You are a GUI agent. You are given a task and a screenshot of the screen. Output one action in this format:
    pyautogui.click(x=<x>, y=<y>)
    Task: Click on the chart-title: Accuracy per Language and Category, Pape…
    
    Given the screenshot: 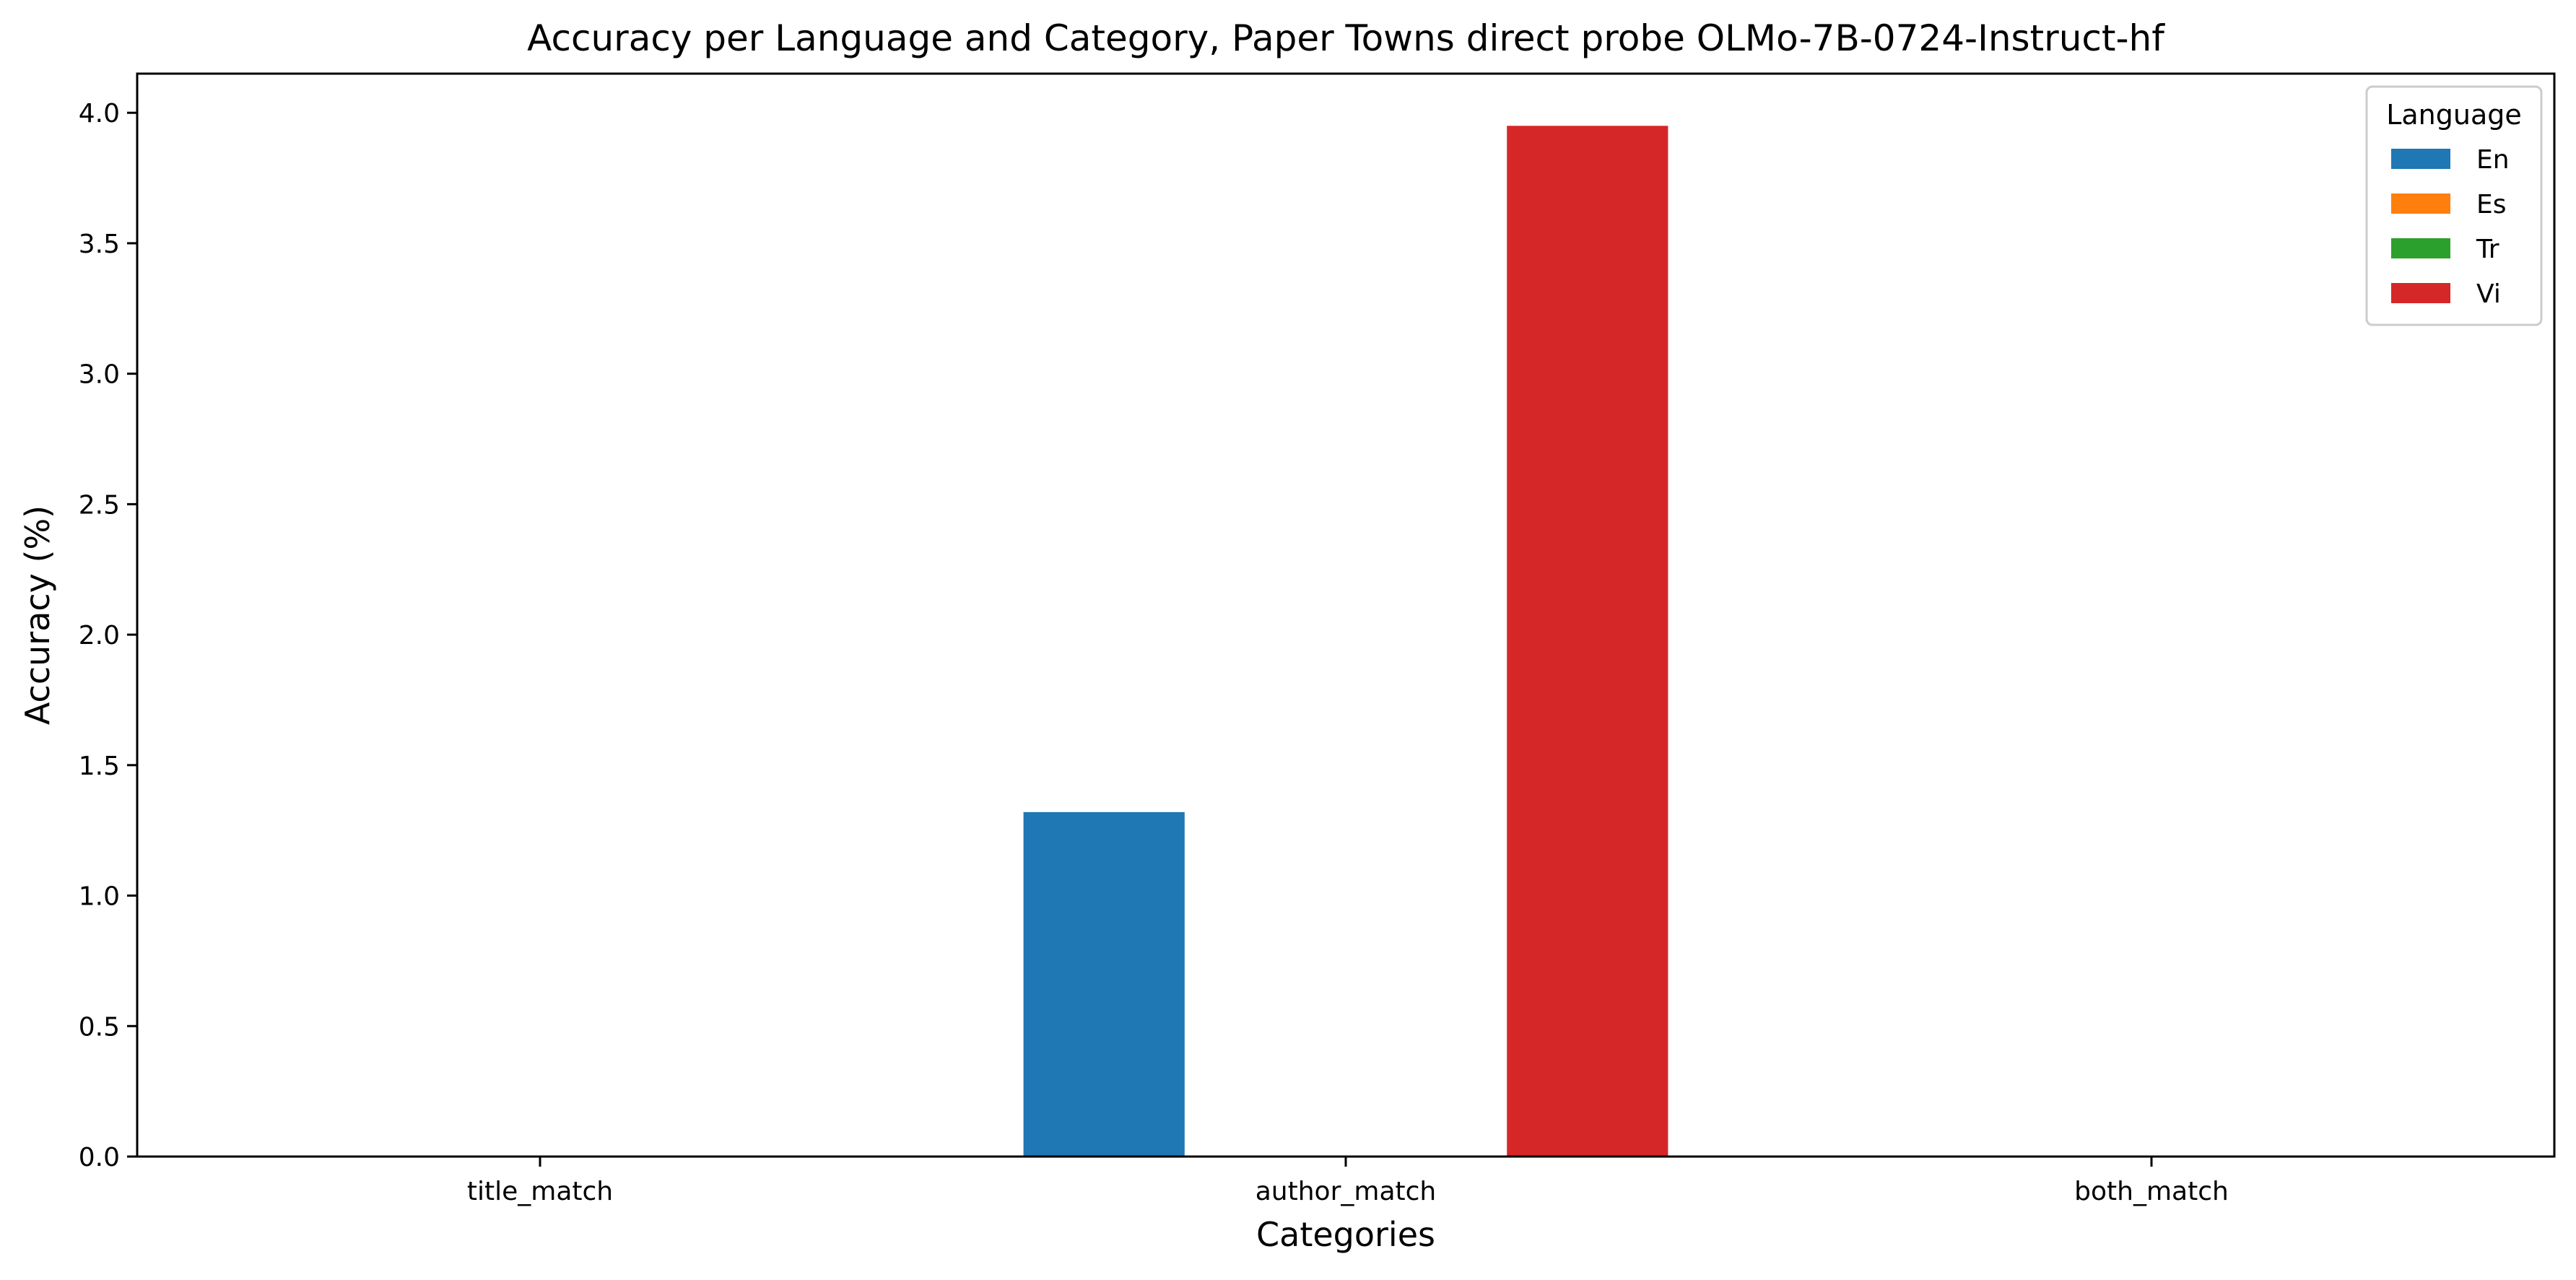 What is the action you would take?
    pyautogui.click(x=1346, y=38)
    